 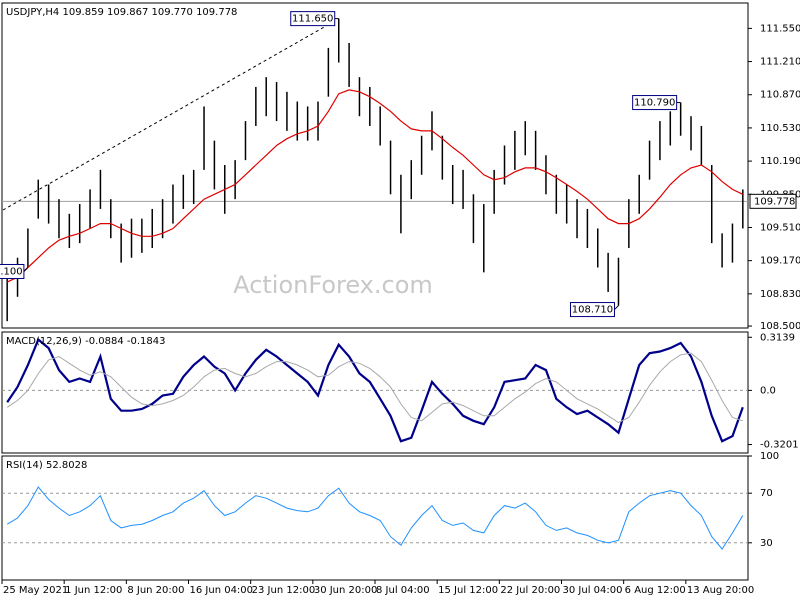 What do you see at coordinates (769, 456) in the screenshot?
I see `y-tick-label: 100` at bounding box center [769, 456].